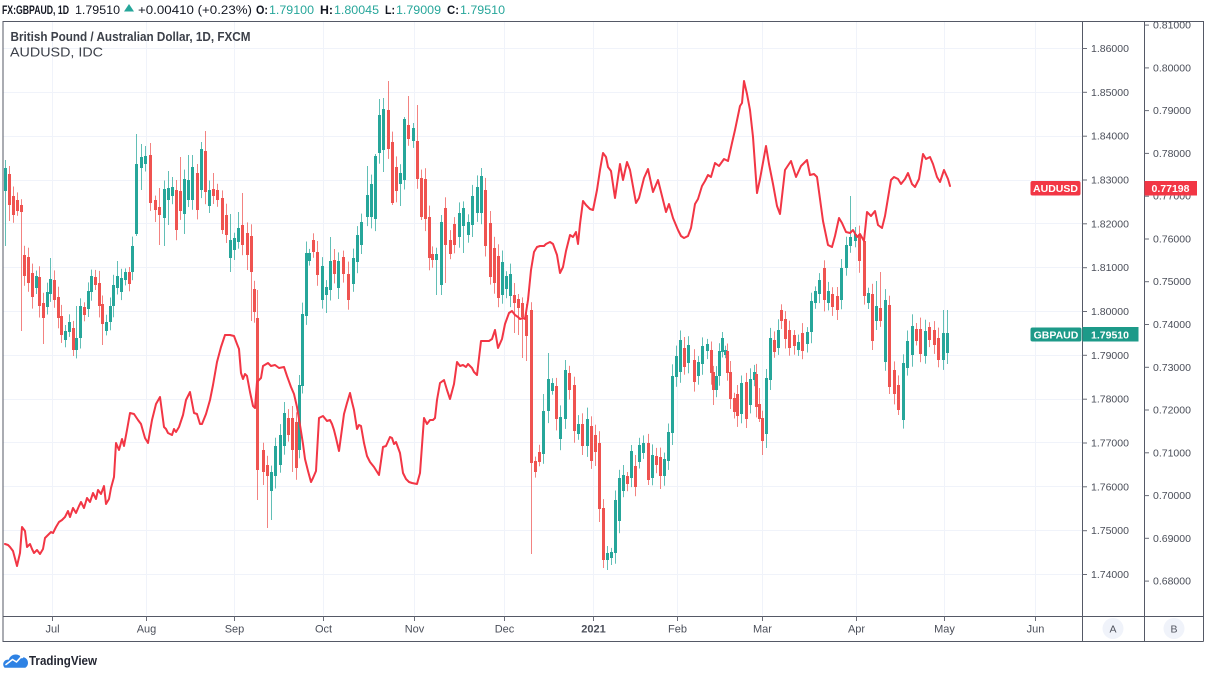 This screenshot has width=1205, height=673. I want to click on svg-text: Sep, so click(235, 630).